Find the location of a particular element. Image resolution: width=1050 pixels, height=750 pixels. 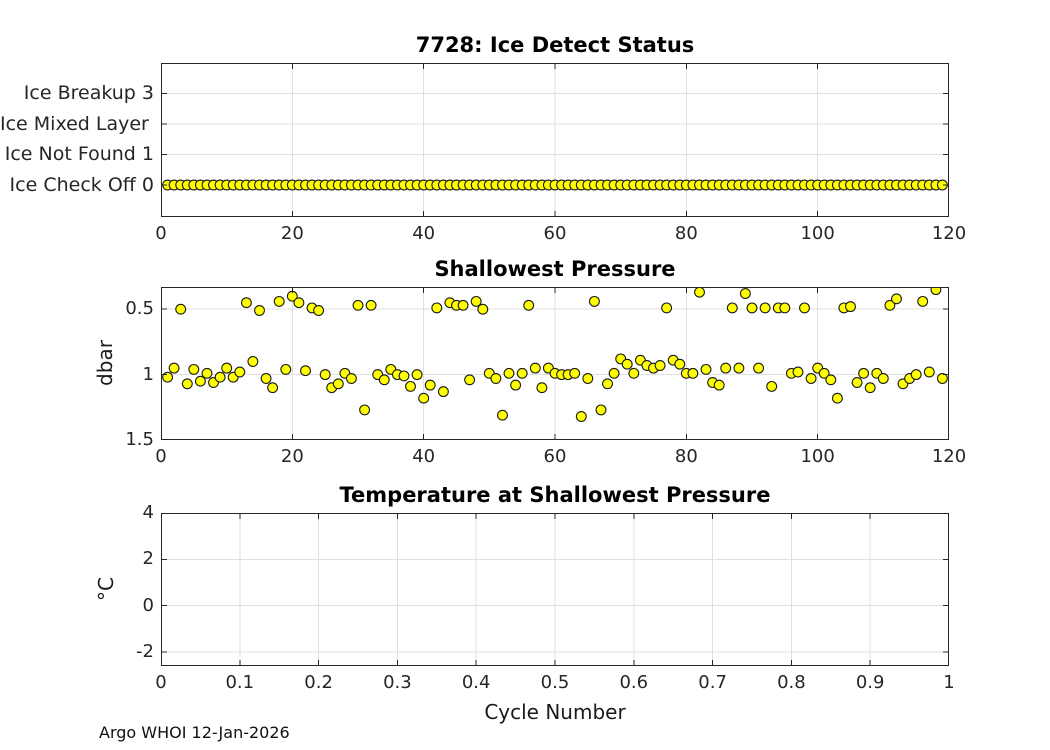

x-tick-label: 0.4 is located at coordinates (476, 682).